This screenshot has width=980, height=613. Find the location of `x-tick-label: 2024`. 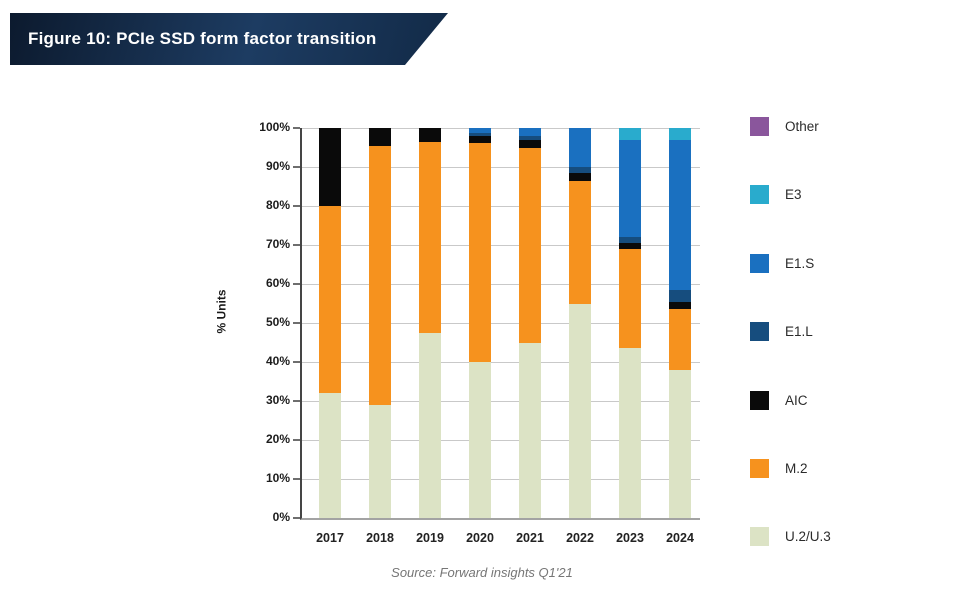

x-tick-label: 2024 is located at coordinates (680, 538).